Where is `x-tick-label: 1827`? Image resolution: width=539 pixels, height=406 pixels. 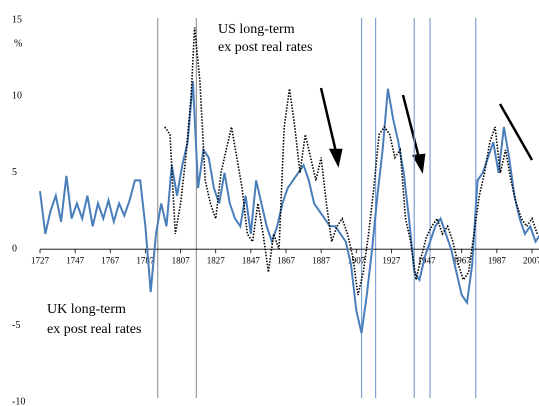 x-tick-label: 1827 is located at coordinates (216, 260).